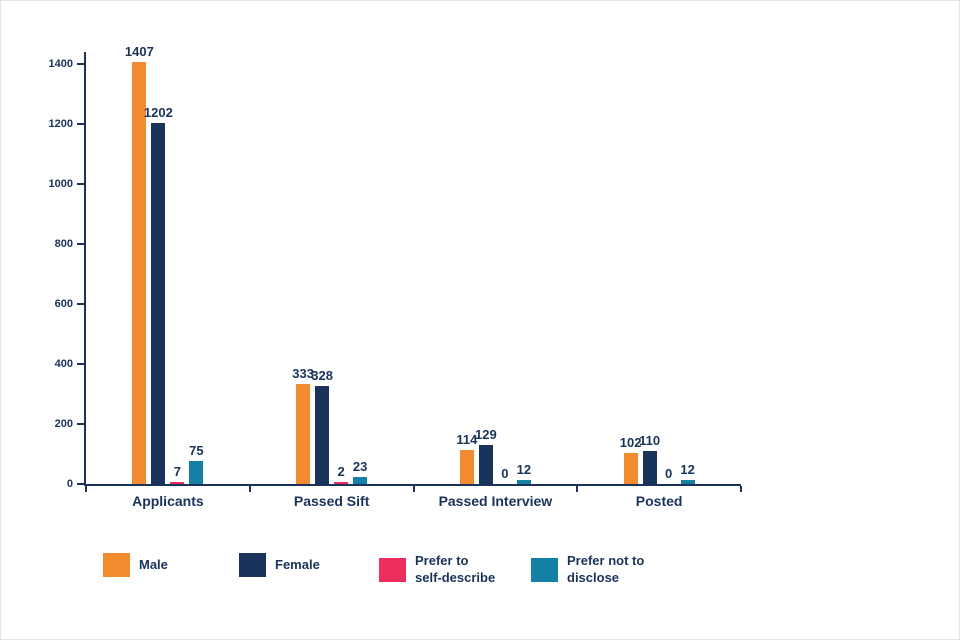  I want to click on bar-value-label: 7, so click(177, 471).